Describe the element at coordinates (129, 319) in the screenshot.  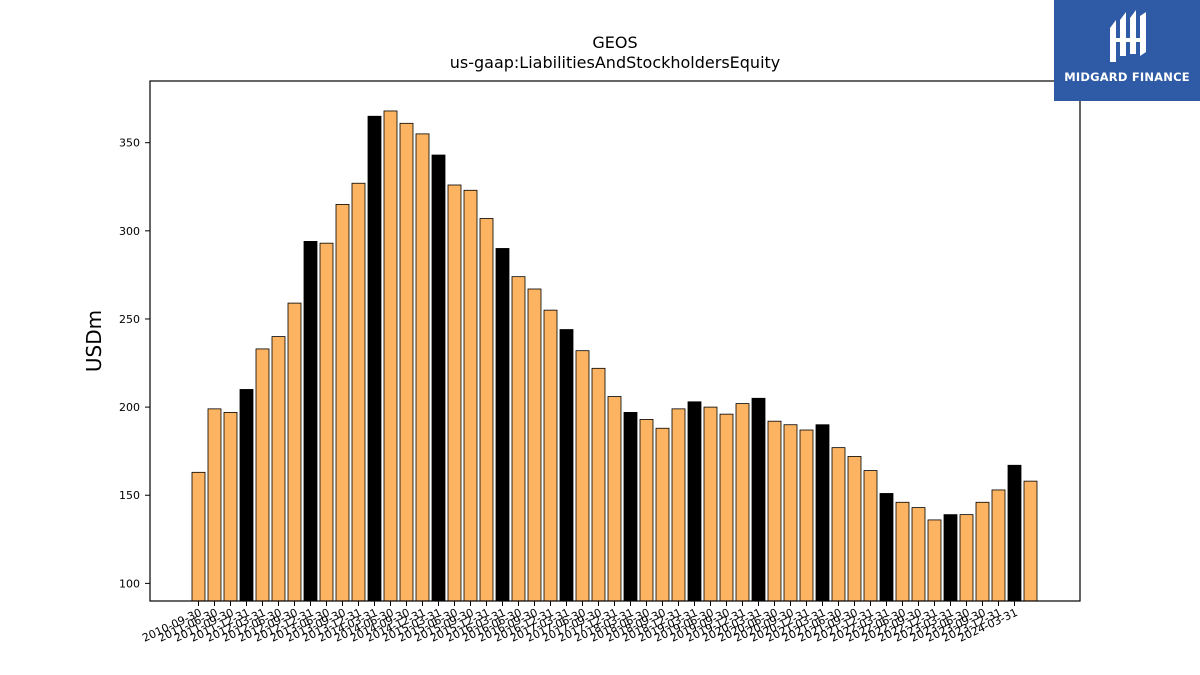
I see `y-tick-label-250: 250` at that location.